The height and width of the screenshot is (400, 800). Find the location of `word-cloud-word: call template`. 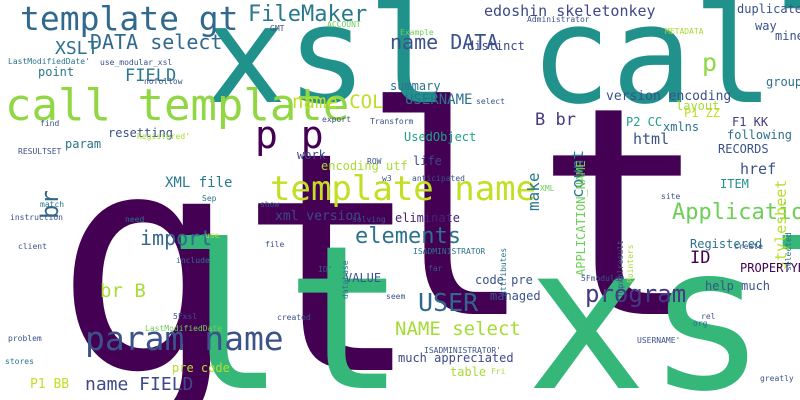

word-cloud-word: call template is located at coordinates (177, 105).